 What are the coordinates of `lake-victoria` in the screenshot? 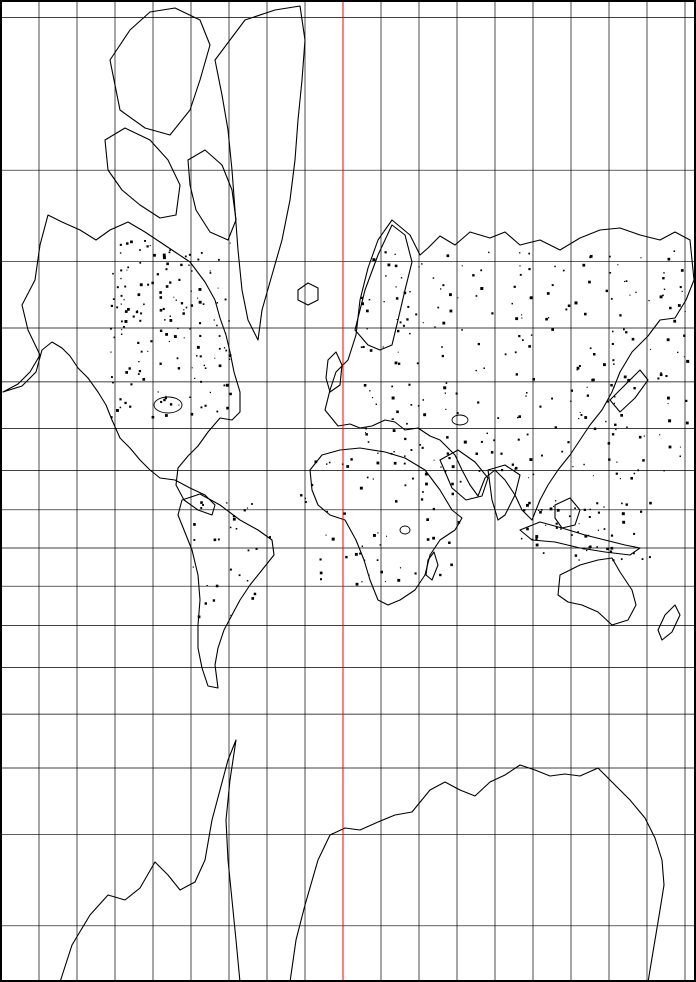 It's located at (405, 530).